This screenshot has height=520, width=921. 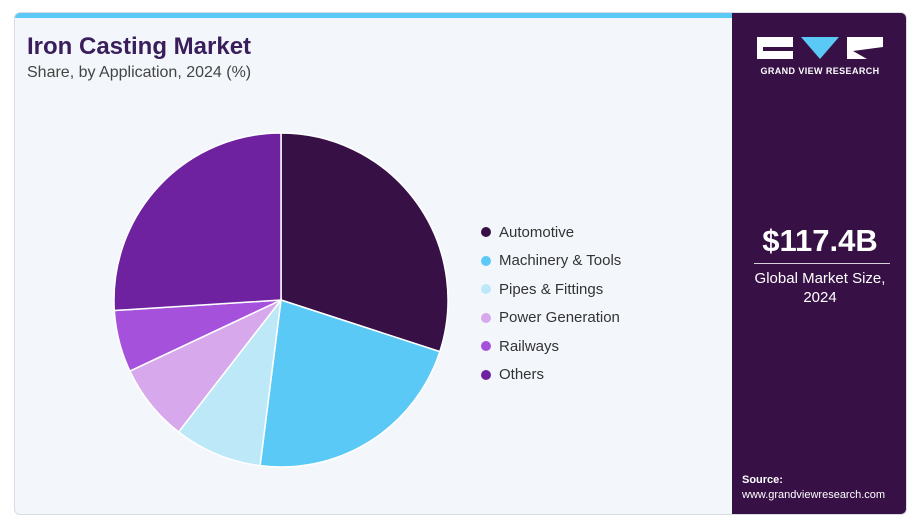 I want to click on market-size-label-line2: 2024, so click(x=820, y=297).